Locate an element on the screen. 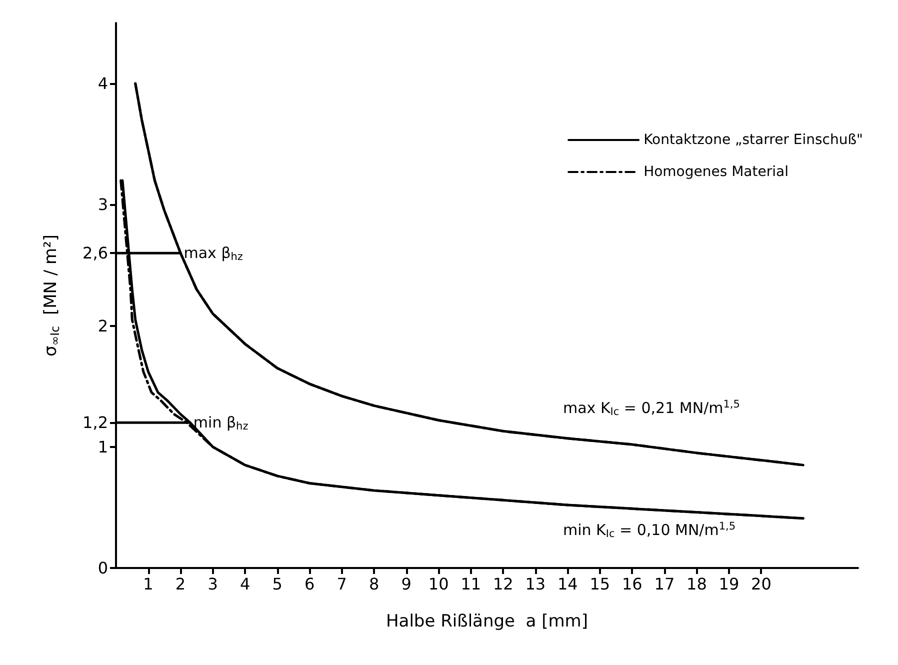 The height and width of the screenshot is (665, 898). x-tick-label: 20 is located at coordinates (761, 584).